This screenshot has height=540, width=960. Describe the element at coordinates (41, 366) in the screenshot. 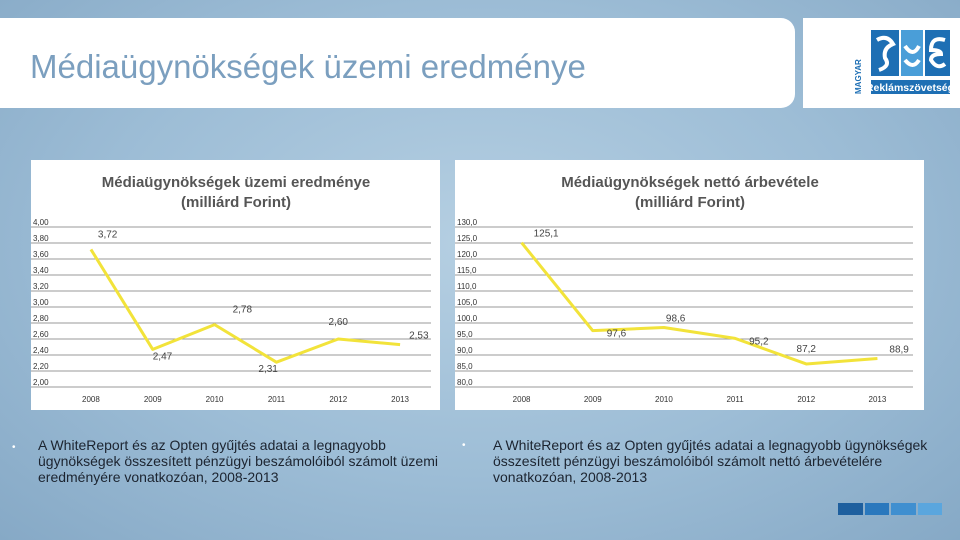

I see `y-tick-label: 2,20` at that location.